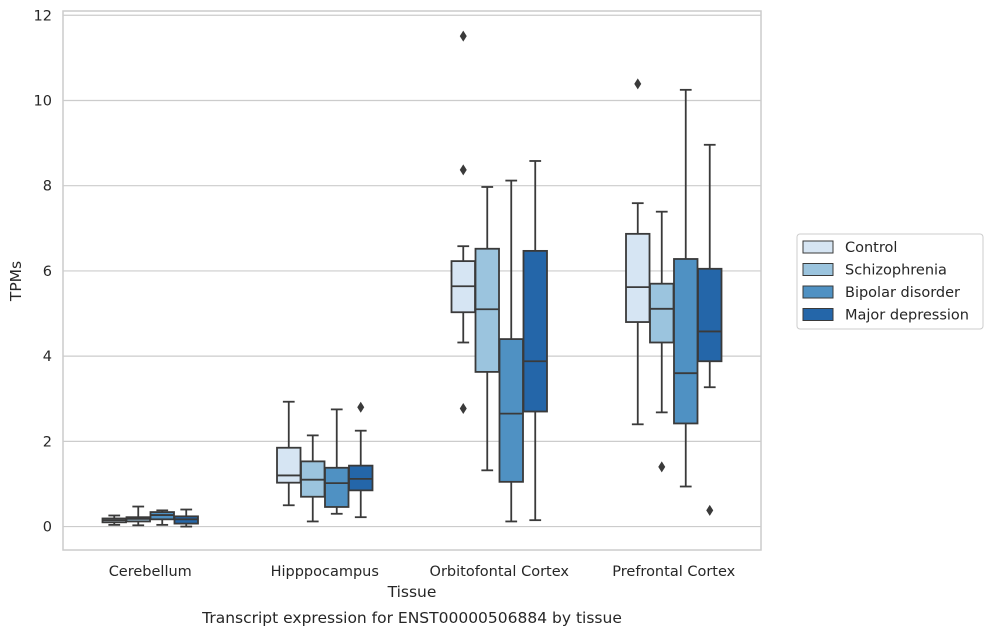 The width and height of the screenshot is (992, 636). Describe the element at coordinates (150, 572) in the screenshot. I see `x-tick-label: Cerebellum` at that location.